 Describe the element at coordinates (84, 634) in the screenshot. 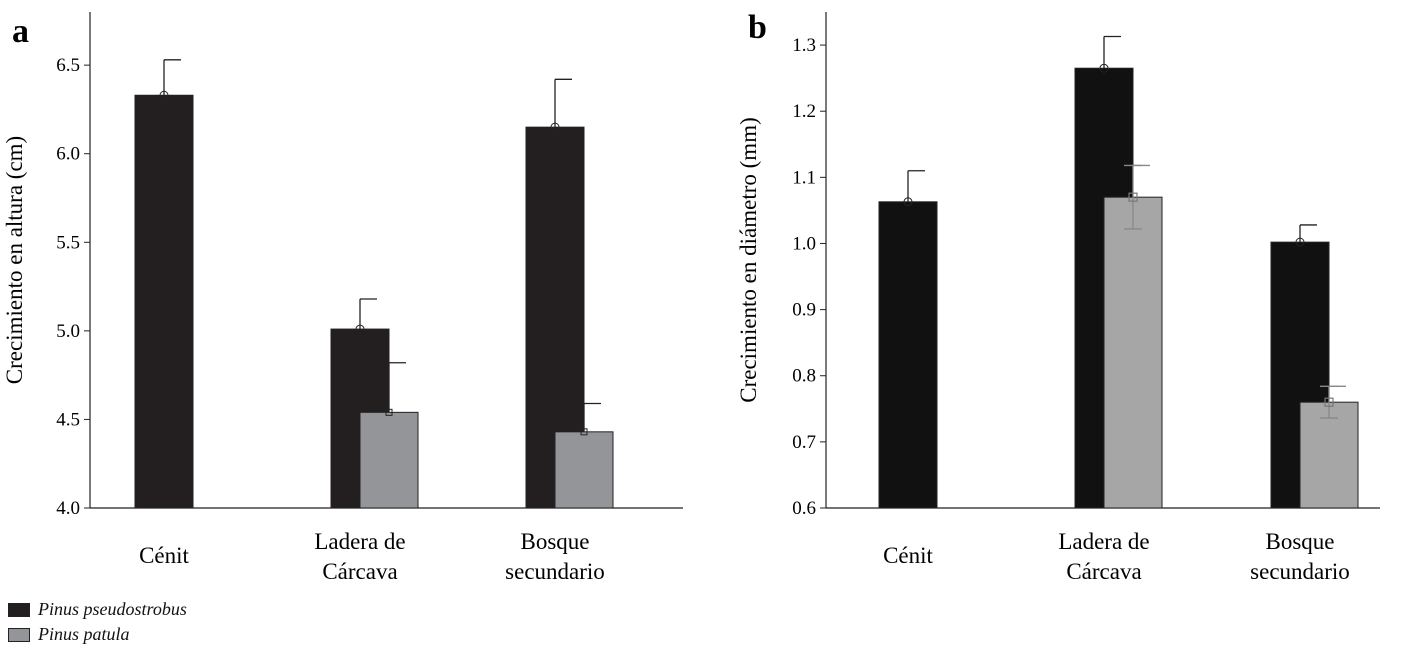

I see `legend-label-patula: Pinus patula` at that location.